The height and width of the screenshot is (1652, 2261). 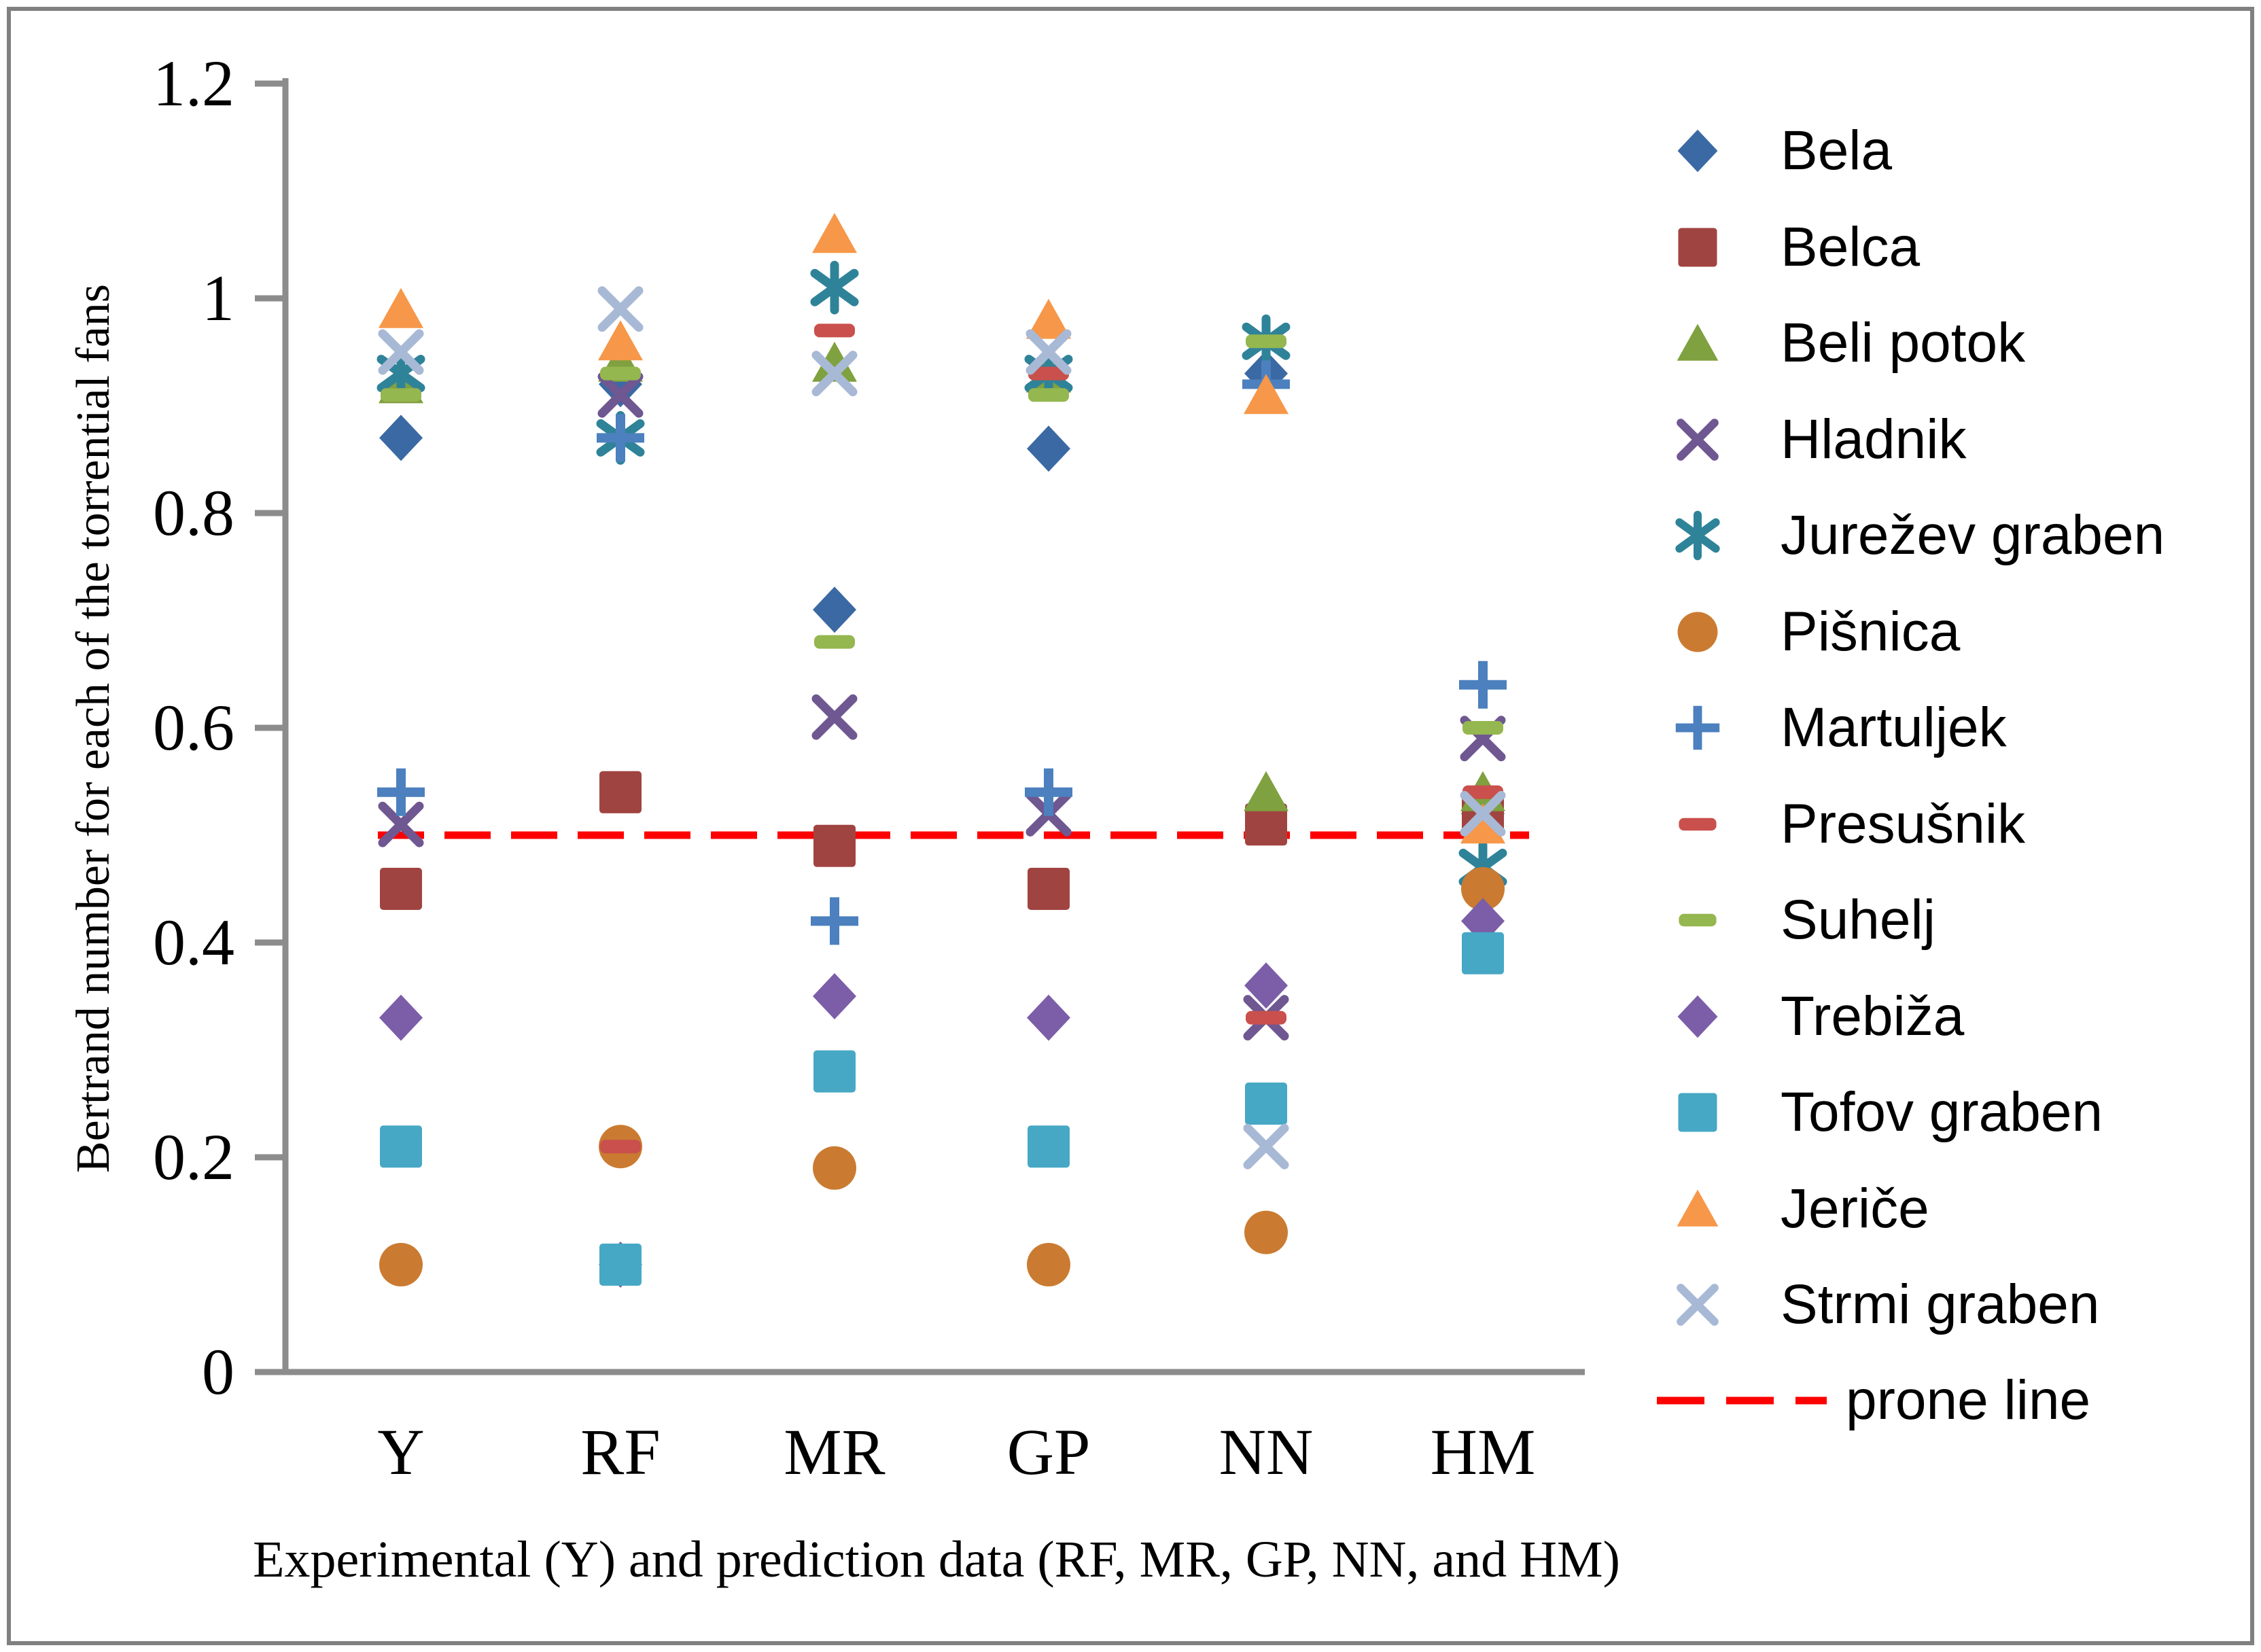 I want to click on legend-item-prone-line: prone line, so click(x=1874, y=1401).